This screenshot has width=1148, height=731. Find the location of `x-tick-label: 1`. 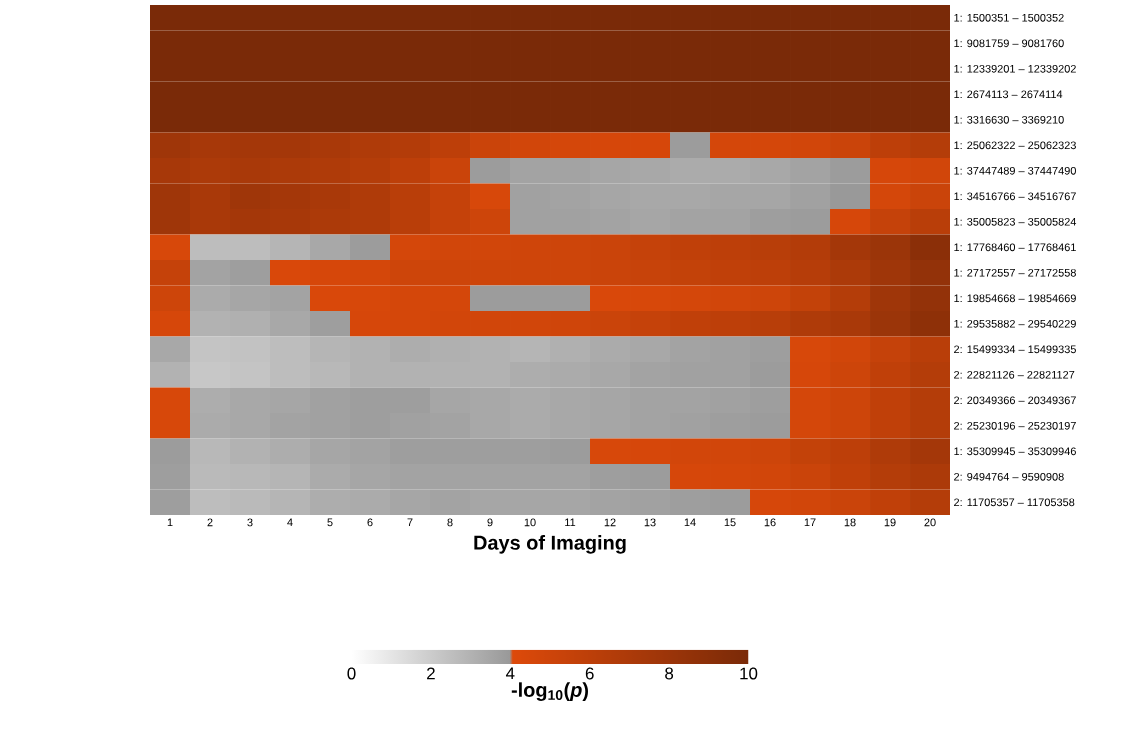

x-tick-label: 1 is located at coordinates (170, 522).